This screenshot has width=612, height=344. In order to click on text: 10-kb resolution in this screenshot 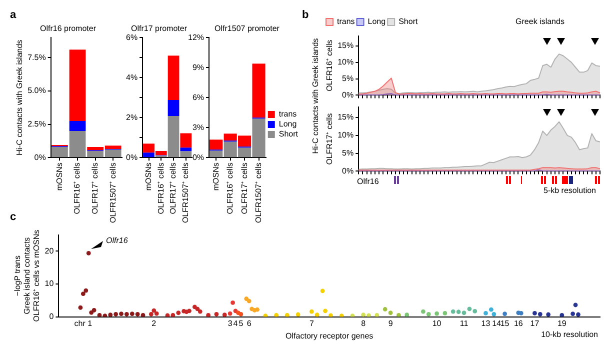, I will do `click(569, 334)`.